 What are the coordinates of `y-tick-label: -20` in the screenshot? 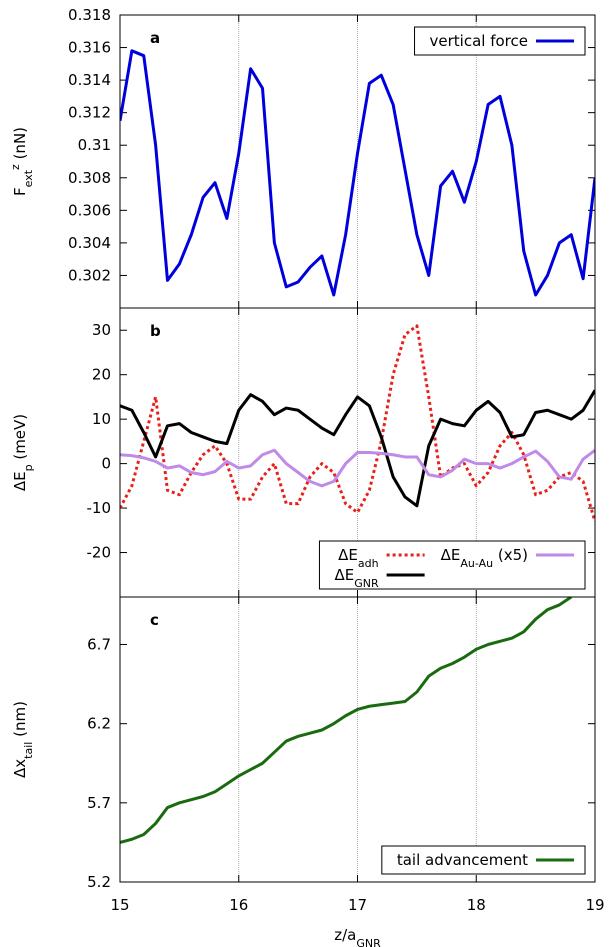 It's located at (99, 553).